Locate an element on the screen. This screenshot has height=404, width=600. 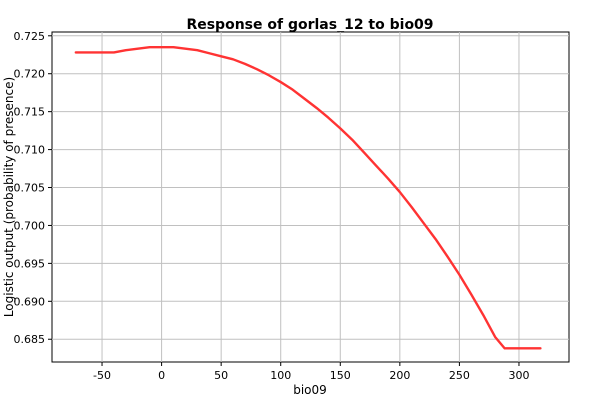
y-tick-label: 0.700 is located at coordinates (30, 225).